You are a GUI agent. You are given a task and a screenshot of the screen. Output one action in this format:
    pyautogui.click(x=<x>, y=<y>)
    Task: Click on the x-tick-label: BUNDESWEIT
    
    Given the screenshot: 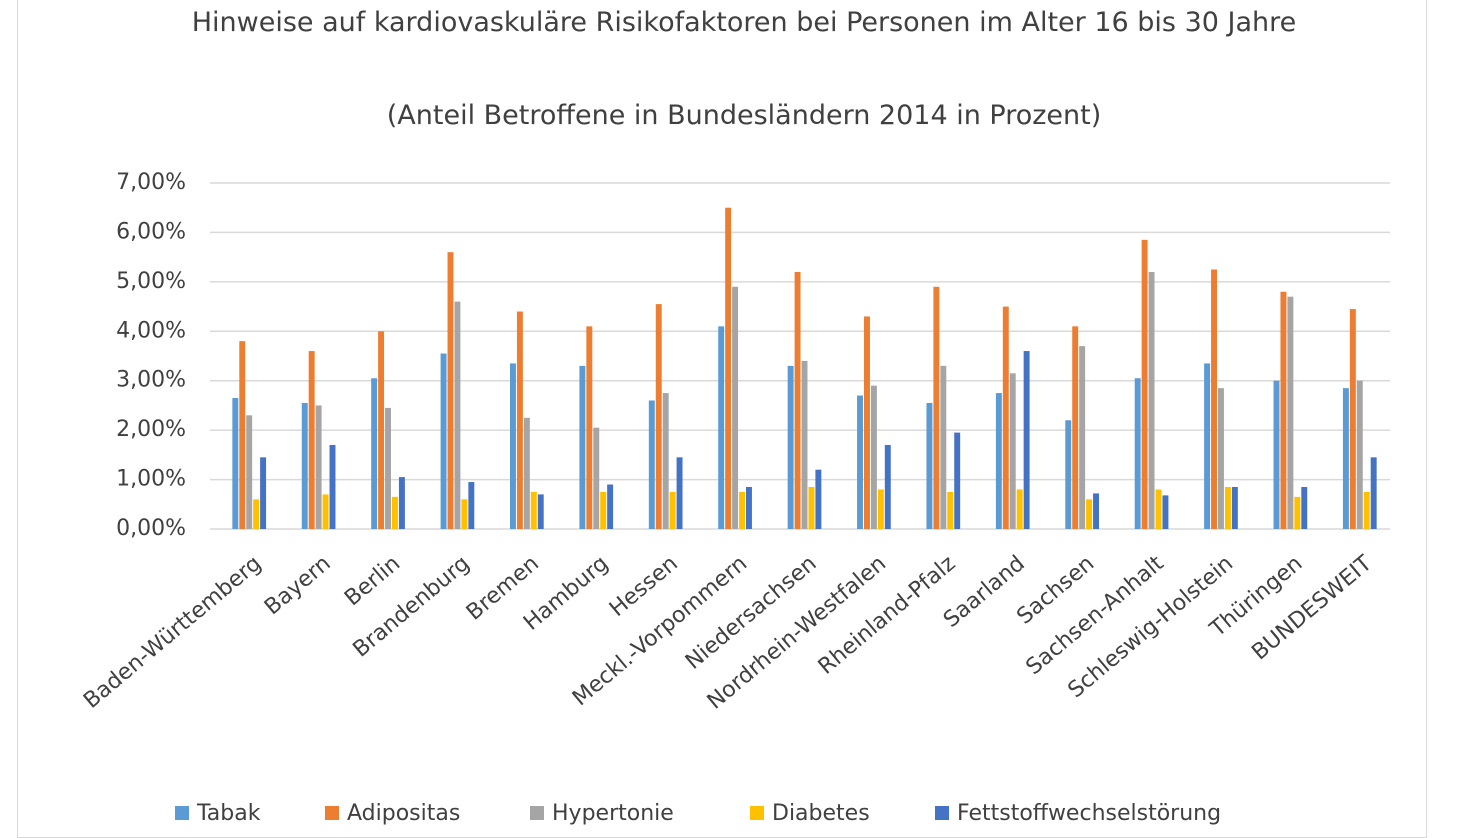 What is the action you would take?
    pyautogui.click(x=1312, y=608)
    